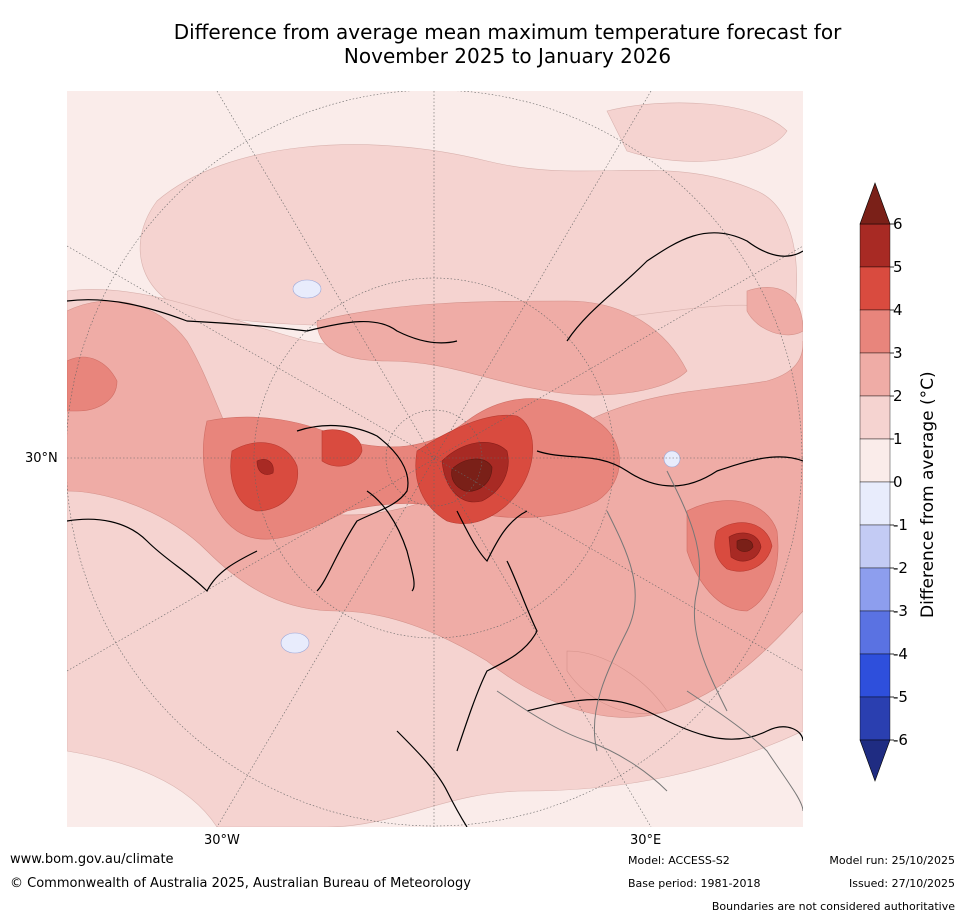 This screenshot has width=965, height=919. I want to click on footer-model: Model: ACCESS-S2, so click(679, 860).